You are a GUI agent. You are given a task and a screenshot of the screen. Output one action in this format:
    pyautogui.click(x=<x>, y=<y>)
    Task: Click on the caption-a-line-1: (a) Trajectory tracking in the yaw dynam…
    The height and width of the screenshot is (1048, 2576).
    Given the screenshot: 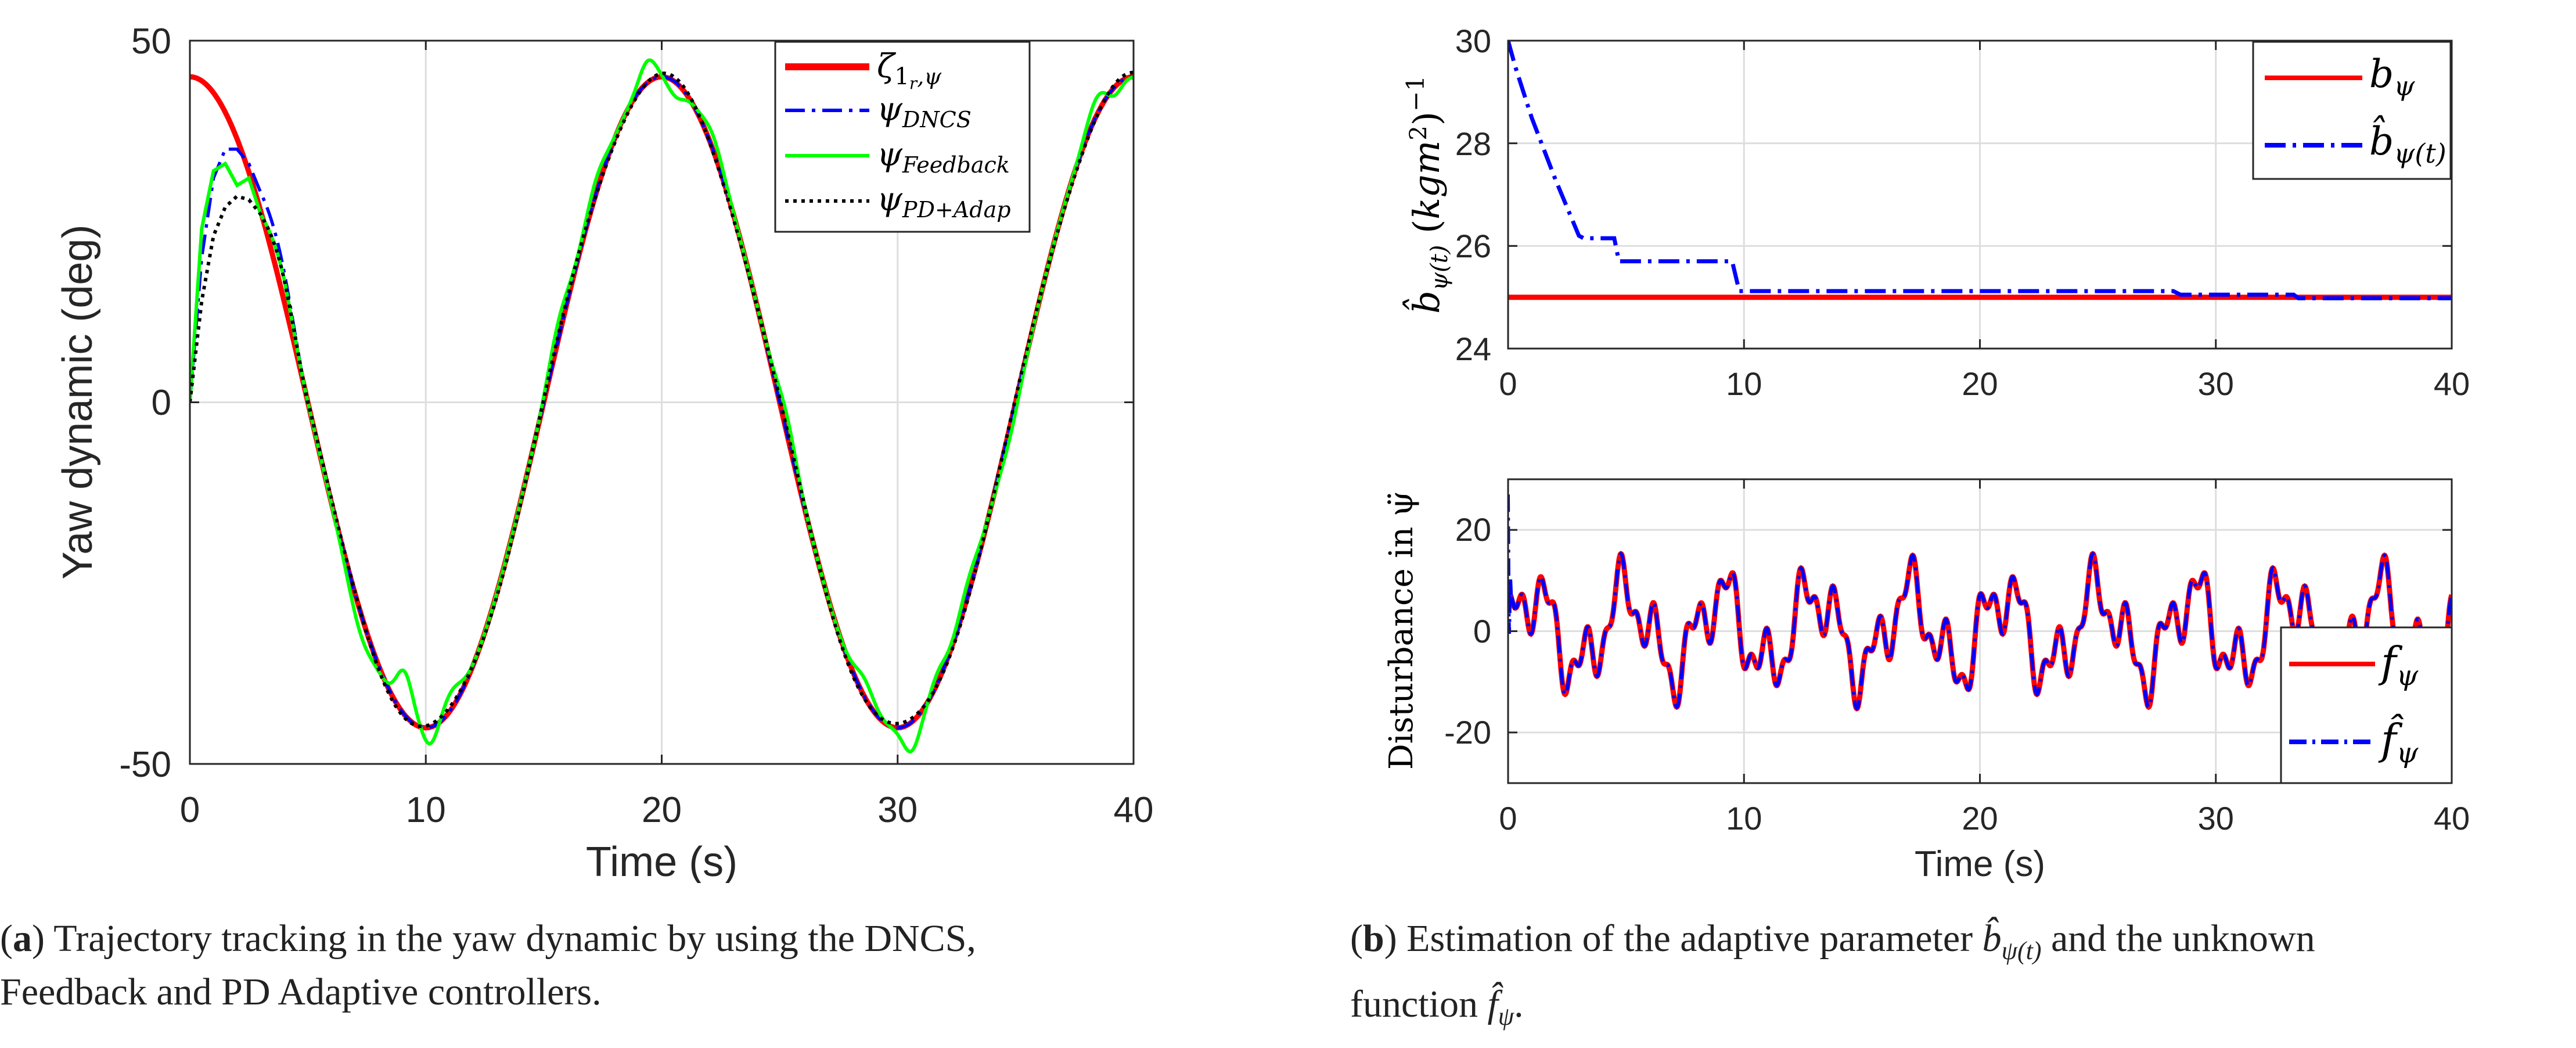 What is the action you would take?
    pyautogui.click(x=488, y=938)
    